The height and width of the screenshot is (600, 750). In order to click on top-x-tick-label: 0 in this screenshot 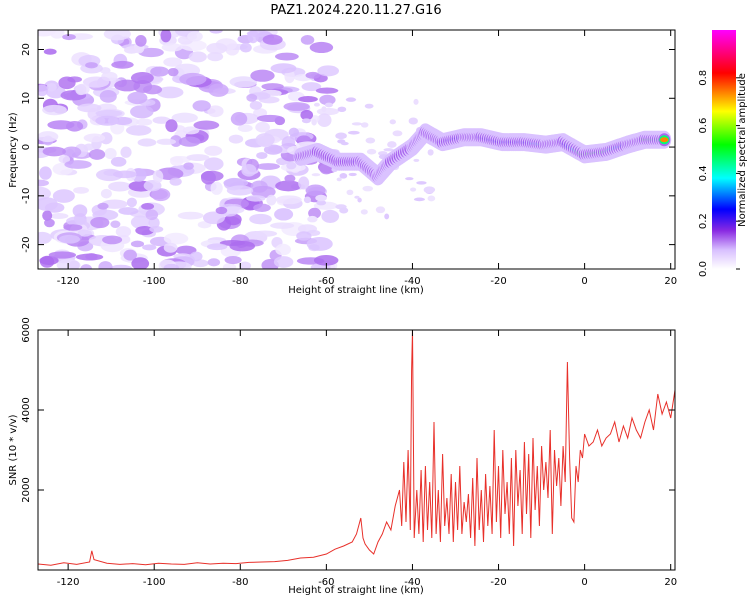, I will do `click(584, 281)`.